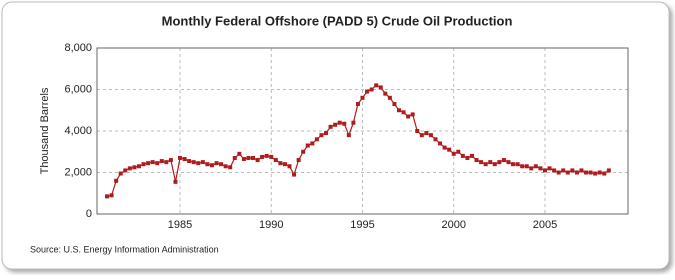 The image size is (675, 280). What do you see at coordinates (545, 225) in the screenshot?
I see `x-tick-label: 2005` at bounding box center [545, 225].